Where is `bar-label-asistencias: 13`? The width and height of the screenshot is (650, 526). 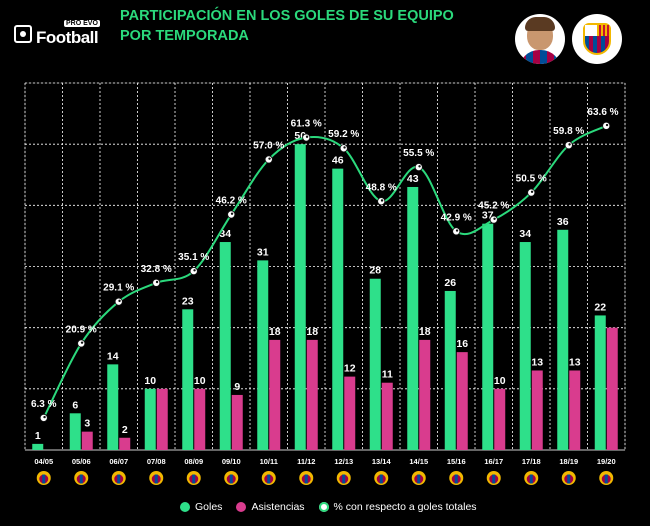 bar-label-asistencias: 13 is located at coordinates (575, 362).